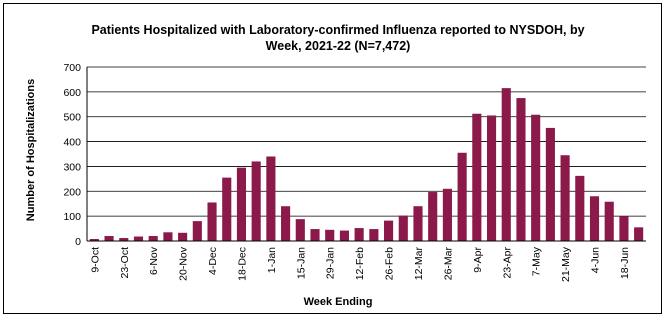  Describe the element at coordinates (72, 155) in the screenshot. I see `y-tick-labels: 0 100 200 300 400 500 600 700` at that location.